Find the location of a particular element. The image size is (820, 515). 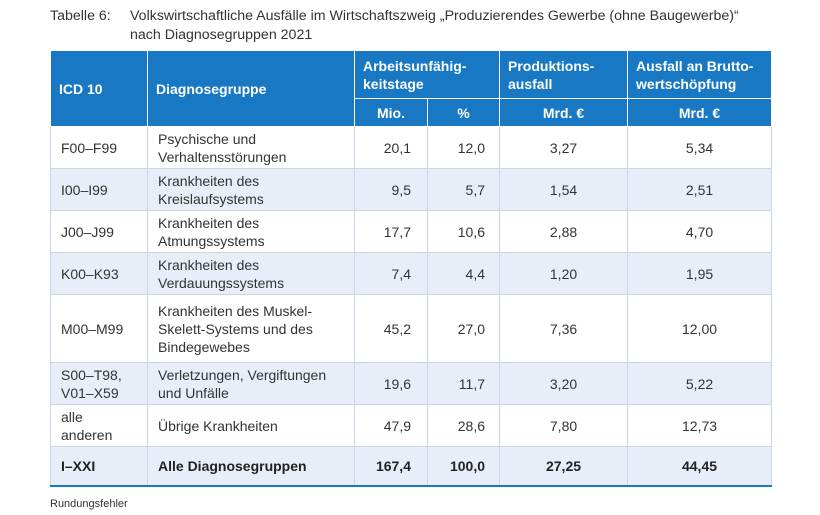

header-icd: ICD 10 is located at coordinates (99, 88).